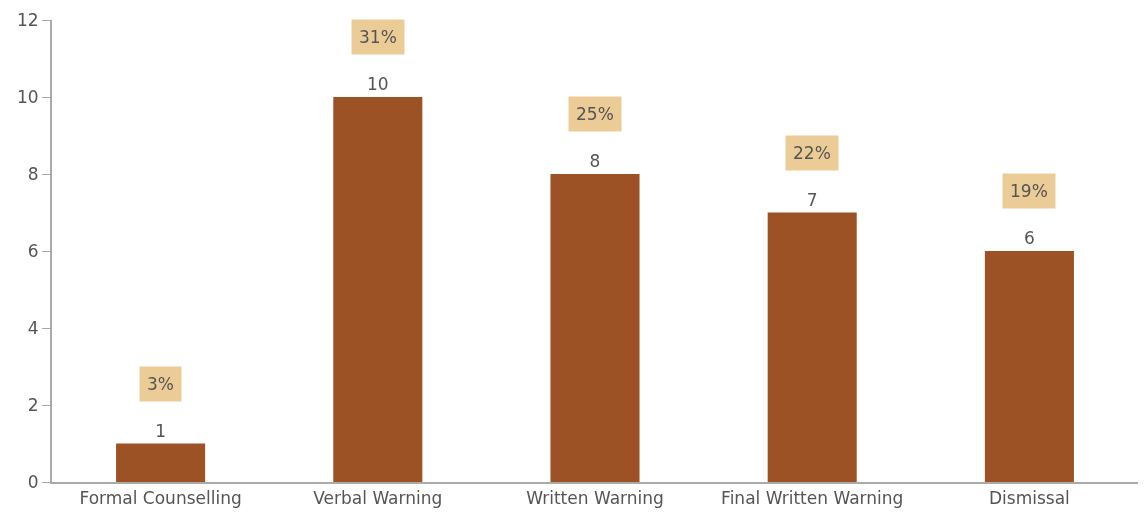 Image resolution: width=1148 pixels, height=522 pixels. What do you see at coordinates (161, 430) in the screenshot?
I see `data-label: 1` at bounding box center [161, 430].